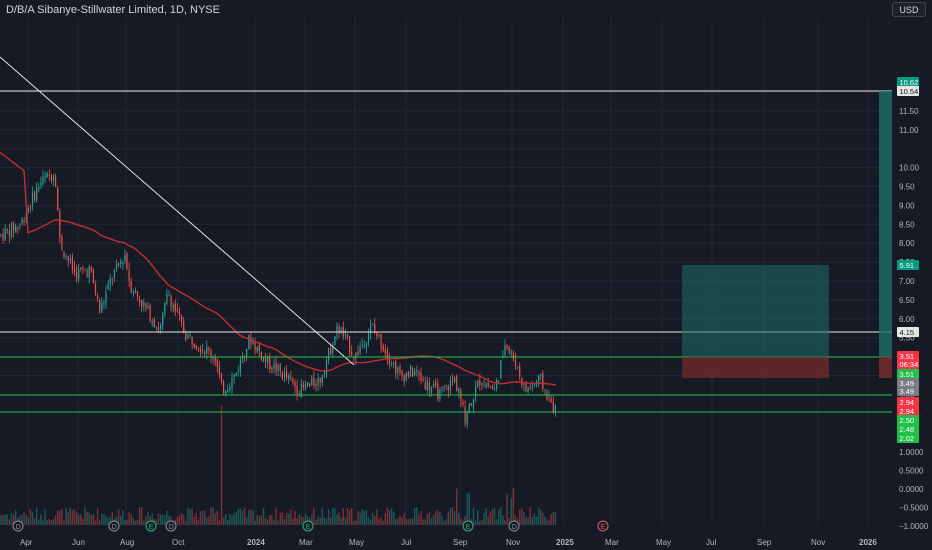 Image resolution: width=932 pixels, height=550 pixels. Describe the element at coordinates (907, 205) in the screenshot. I see `price-axis-label: 9.00` at that location.